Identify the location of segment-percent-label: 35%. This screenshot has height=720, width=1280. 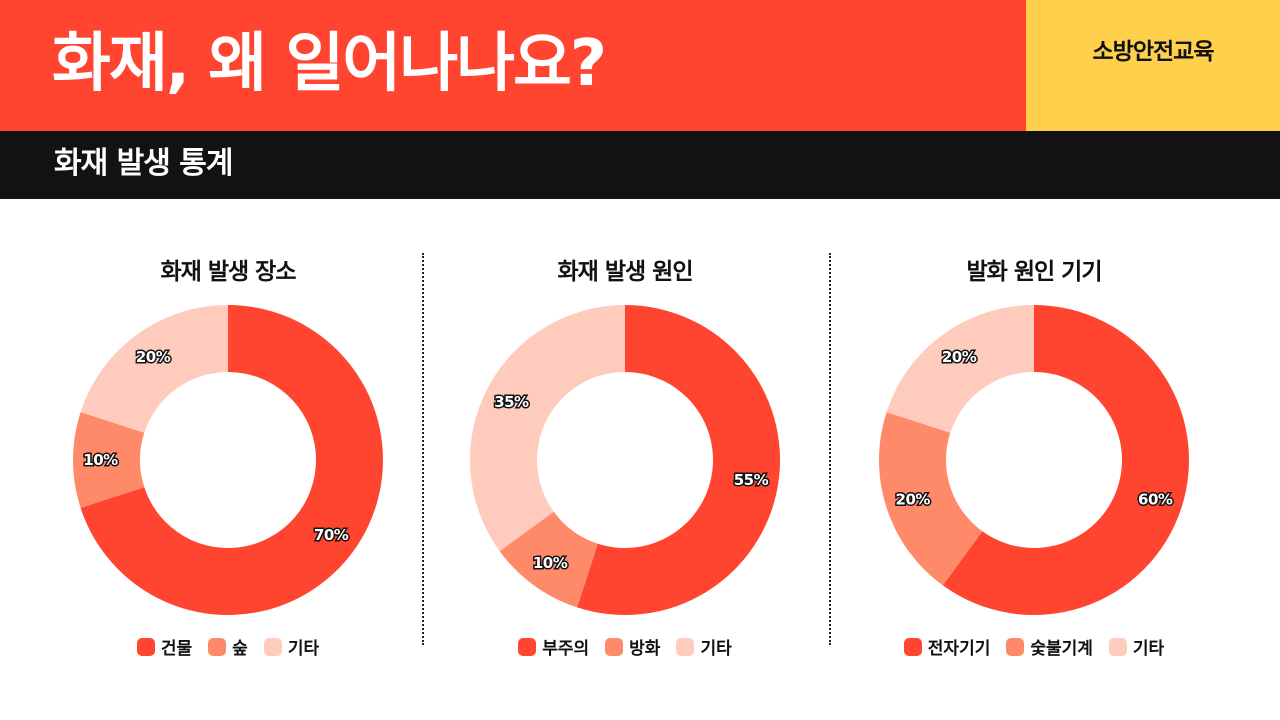
(511, 402).